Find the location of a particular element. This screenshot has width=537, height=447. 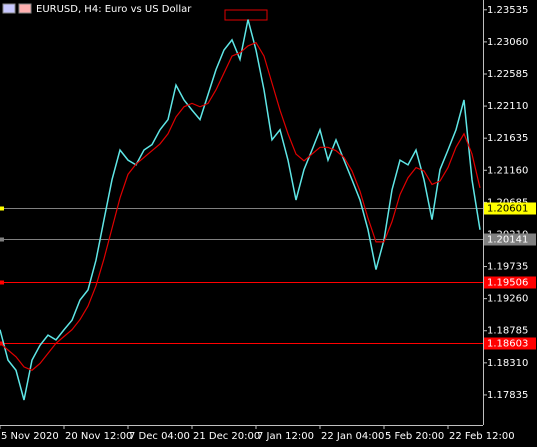

y-tick-label: 1.17835 is located at coordinates (507, 395).